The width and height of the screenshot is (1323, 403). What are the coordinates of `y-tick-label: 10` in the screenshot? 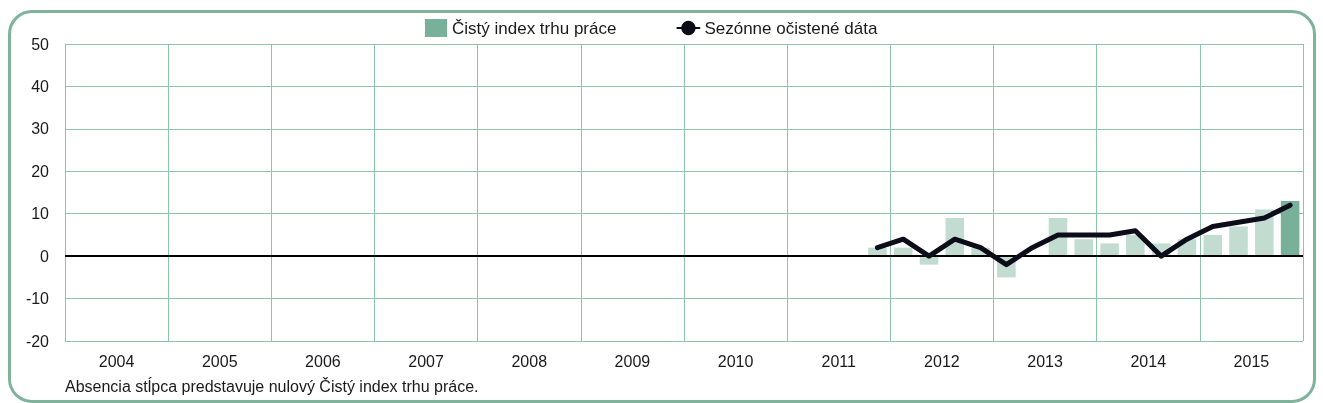 It's located at (40, 214).